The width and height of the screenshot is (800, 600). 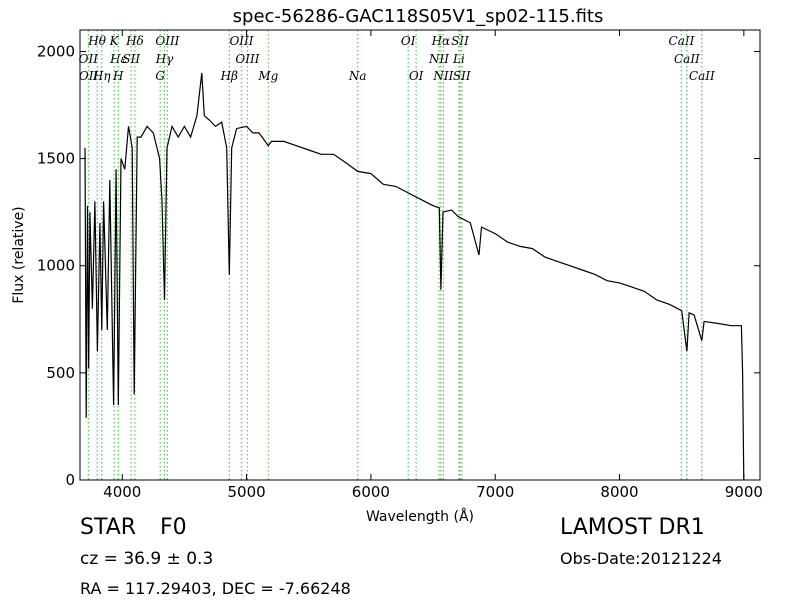 I want to click on x-tick-label: 8000, so click(x=619, y=492).